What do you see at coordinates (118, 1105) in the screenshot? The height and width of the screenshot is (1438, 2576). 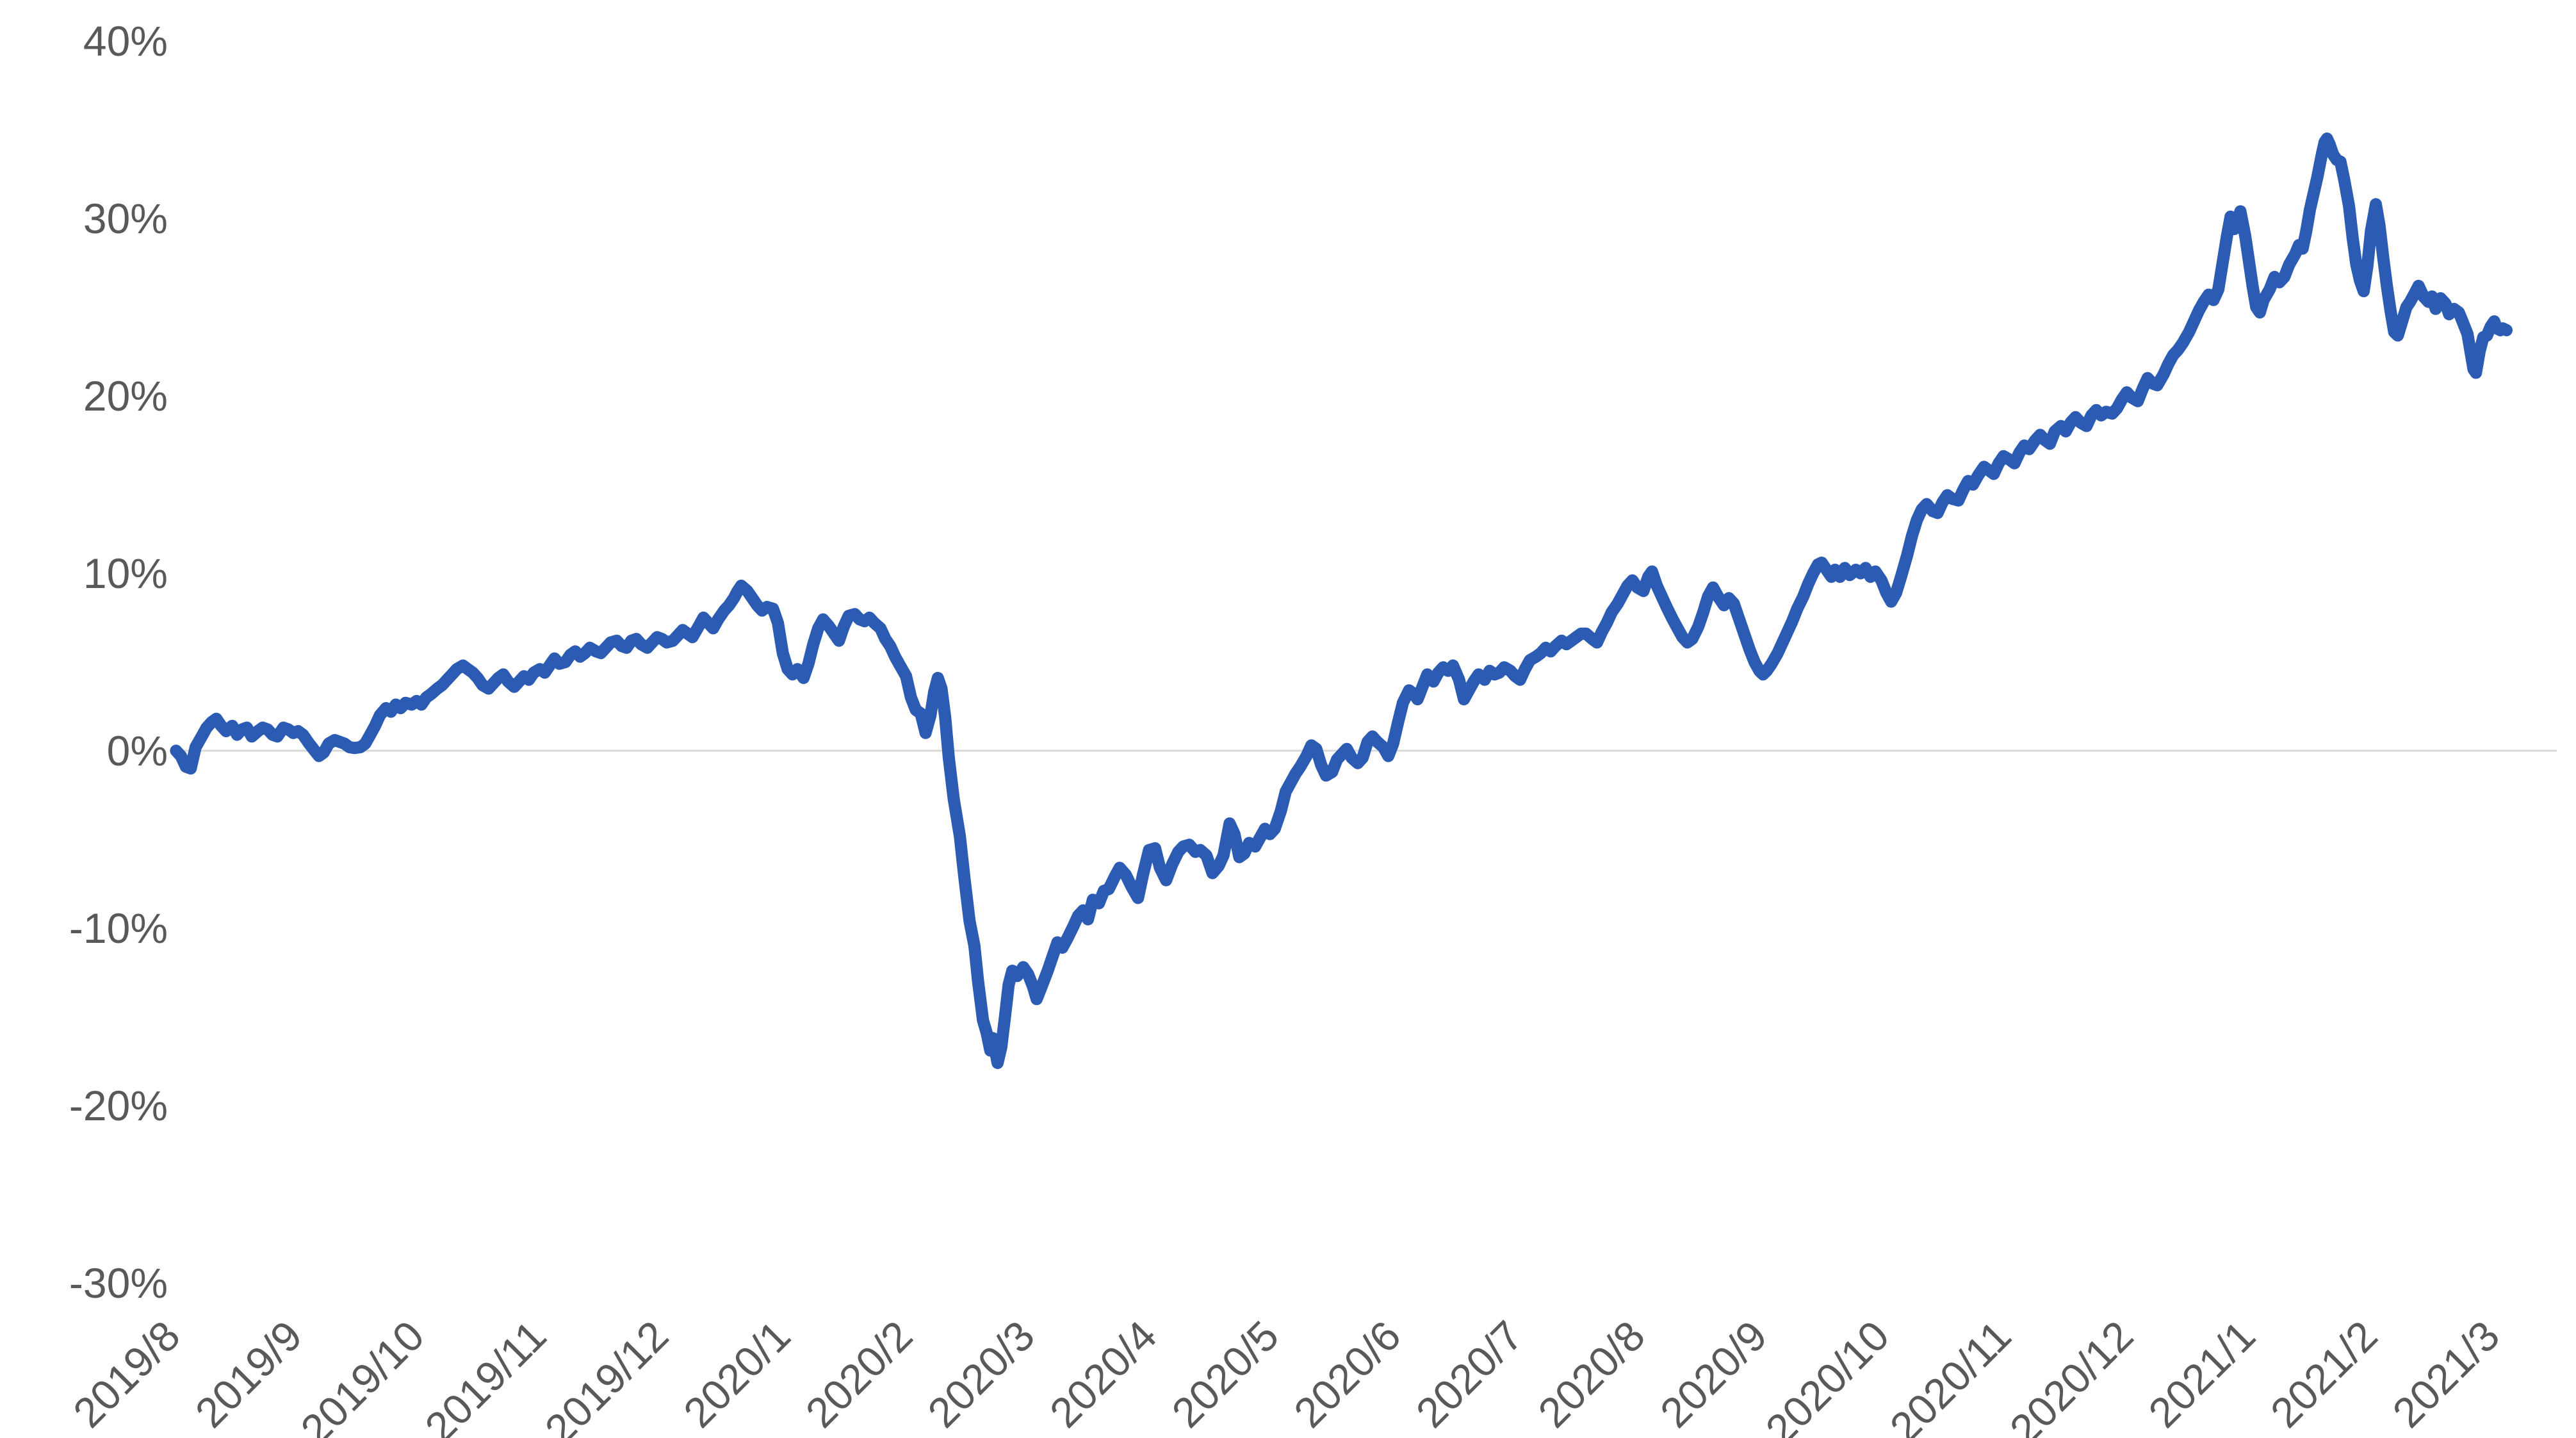 I see `y-axis-label: -20%` at bounding box center [118, 1105].